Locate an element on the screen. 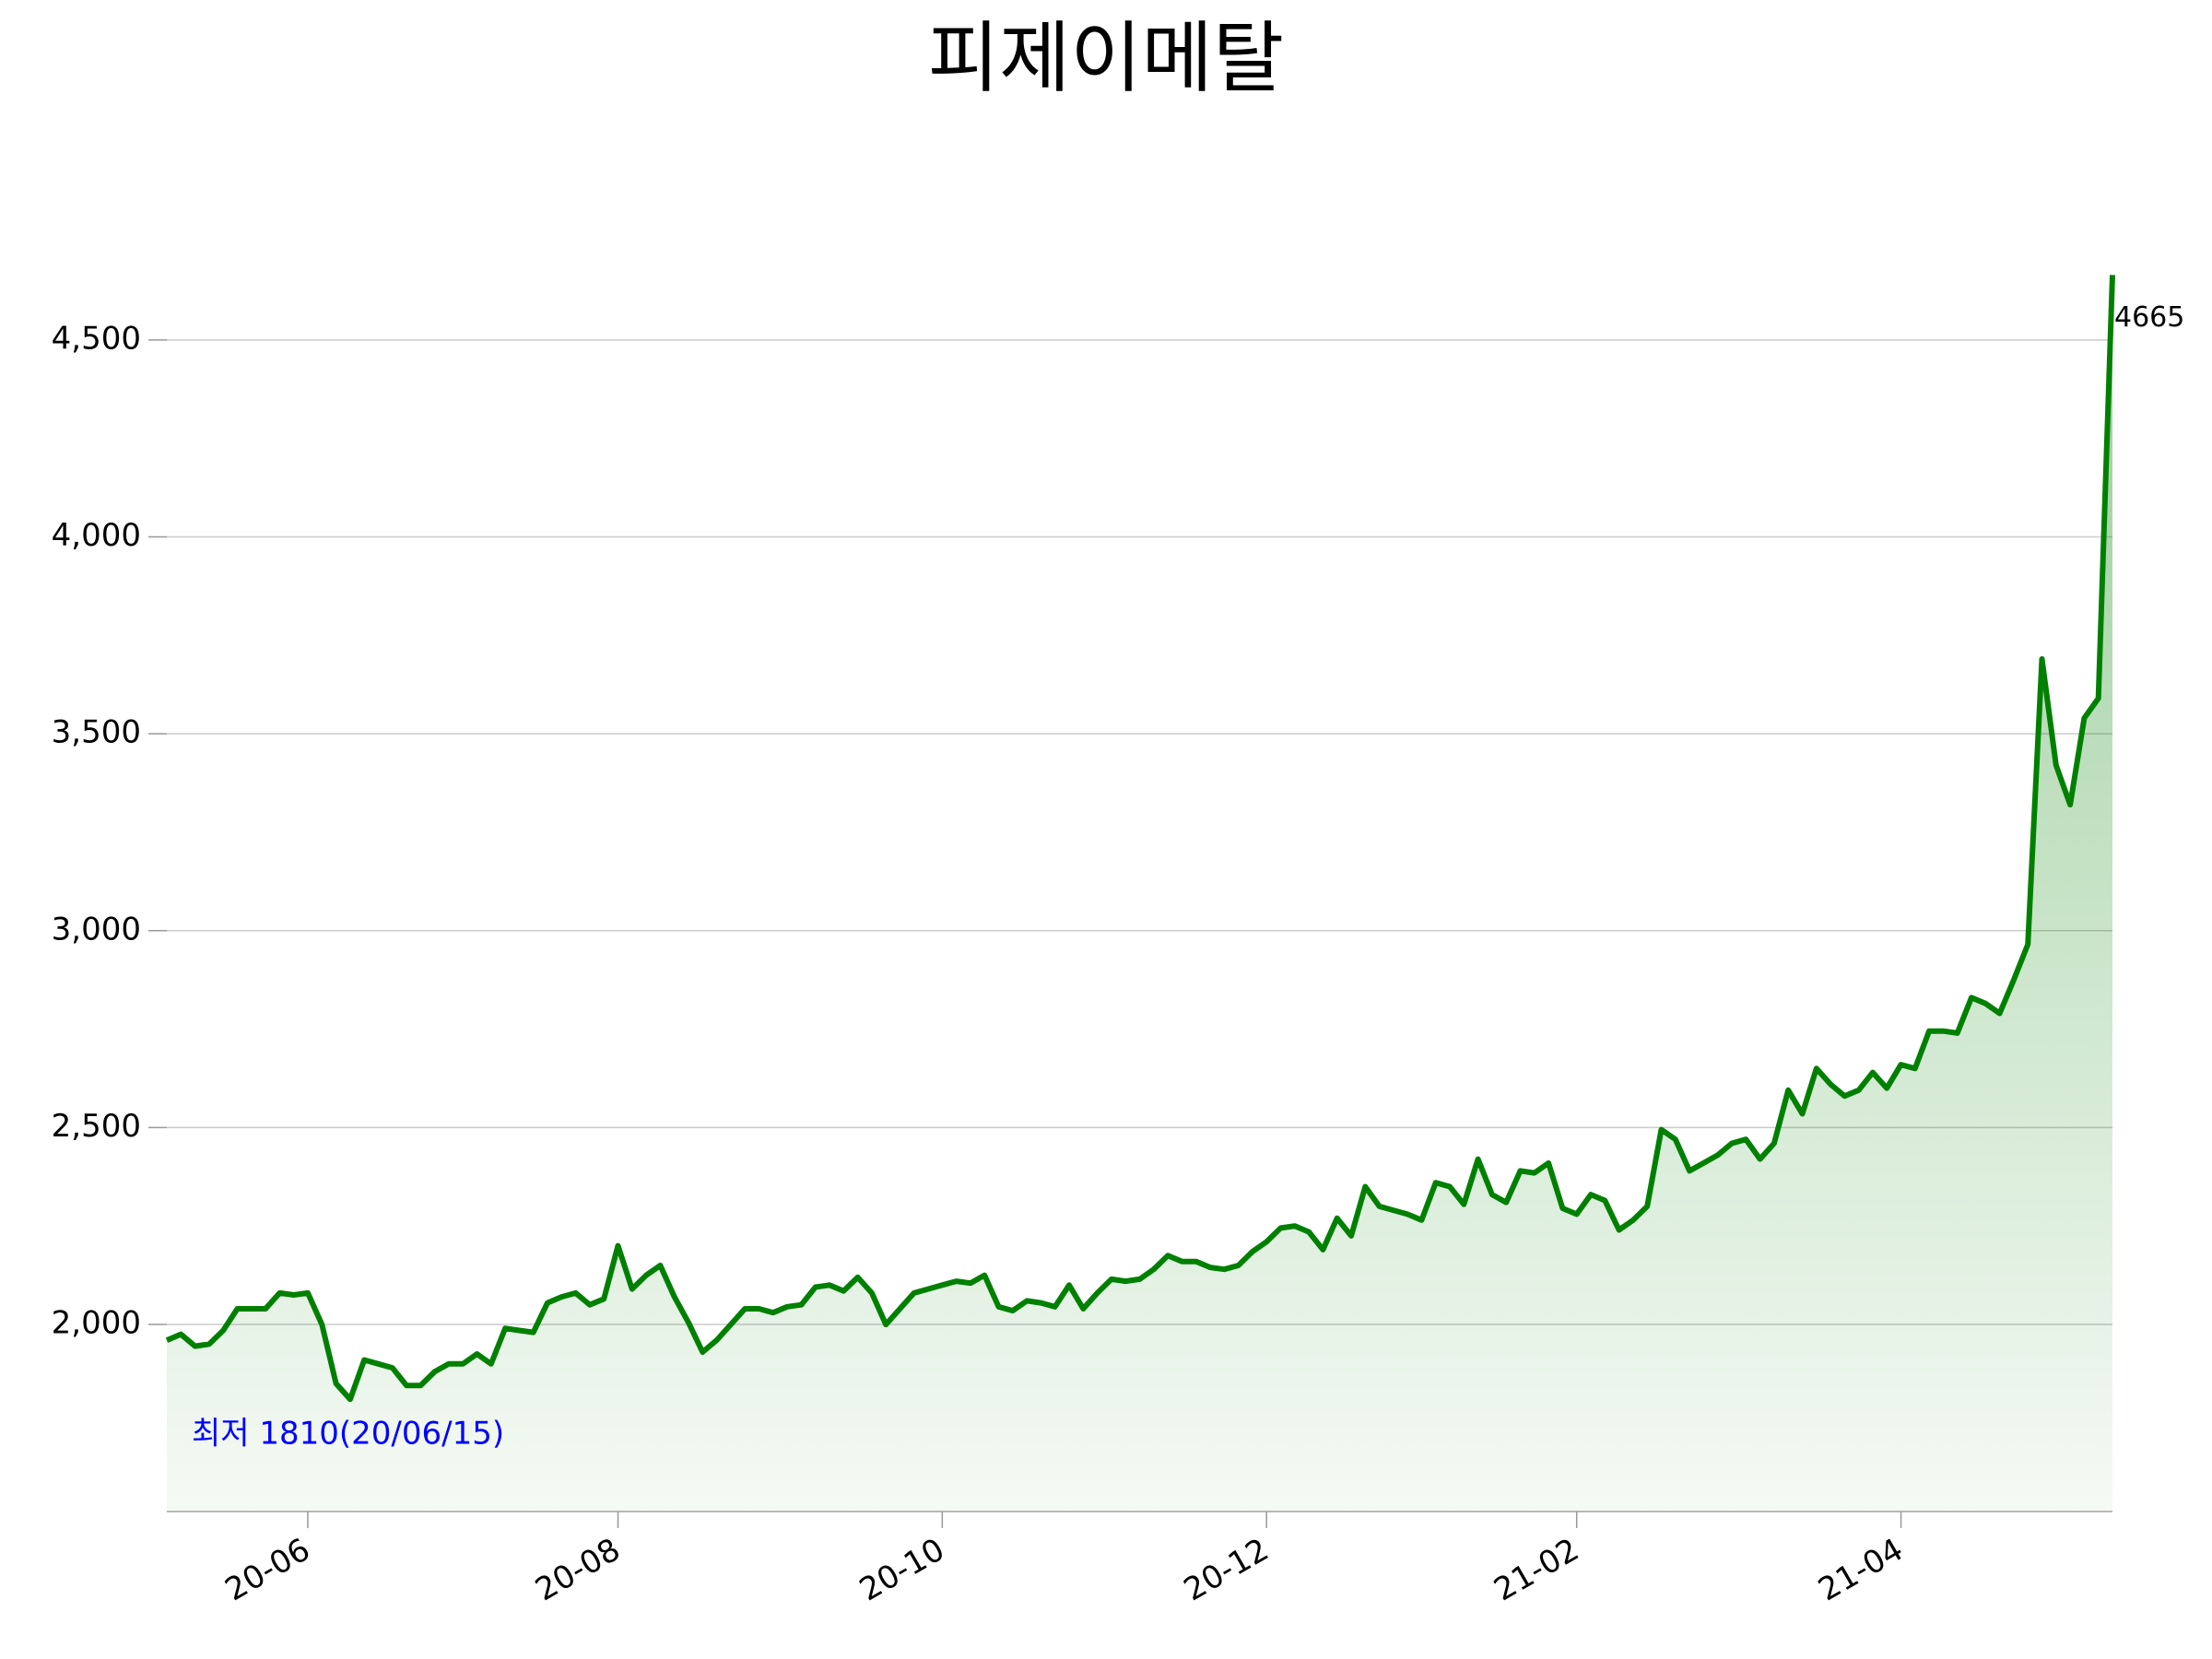 The image size is (2212, 1659). value-label: 4665 is located at coordinates (2149, 317).